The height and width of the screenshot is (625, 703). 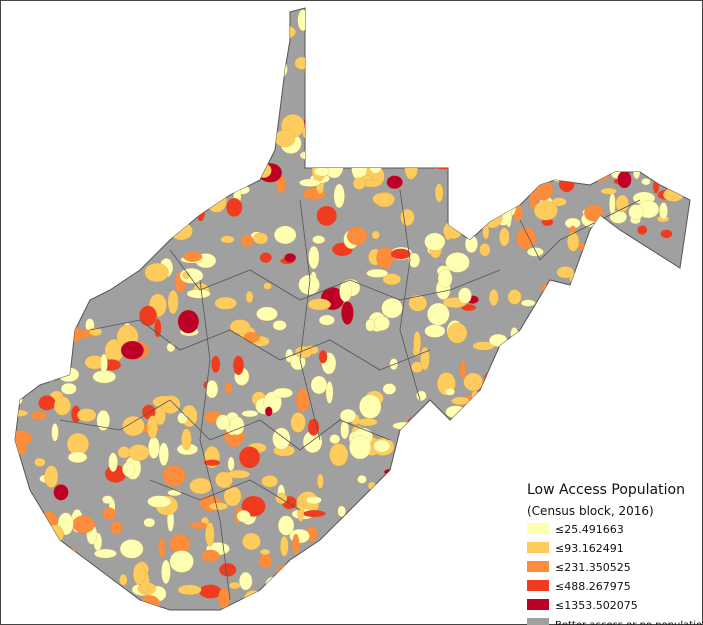 I want to click on legend-label: ≤1353.502075, so click(x=596, y=605).